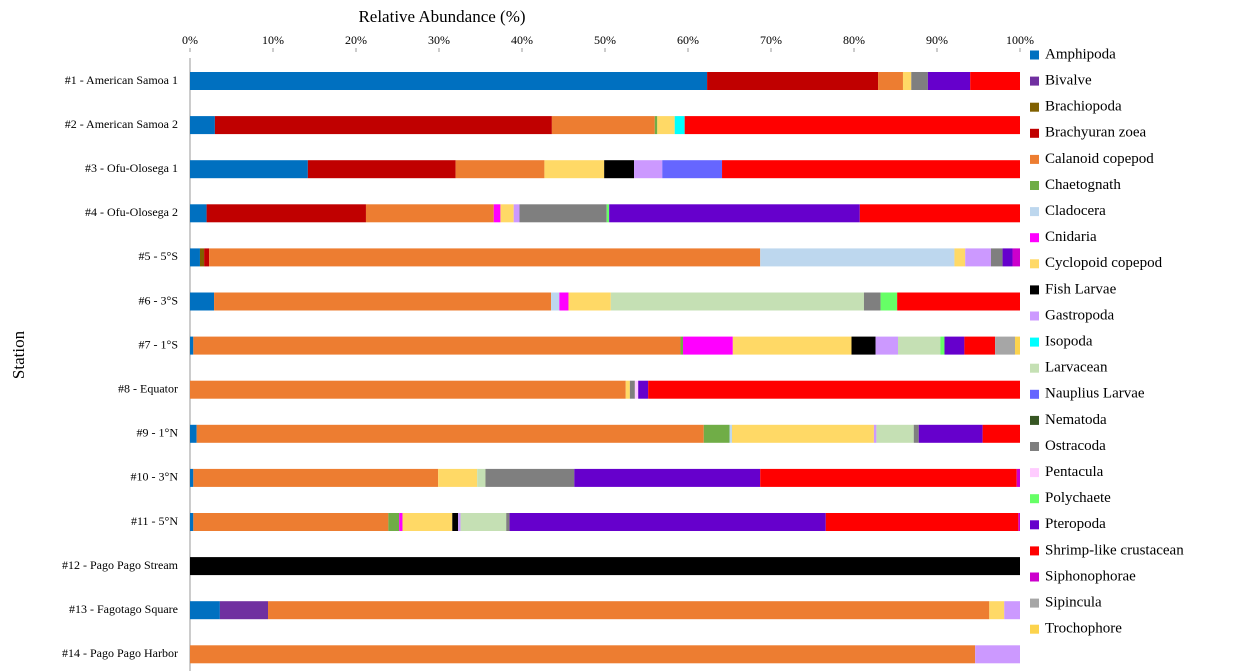 The width and height of the screenshot is (1247, 671). I want to click on legend-label: Sipincula, so click(1073, 603).